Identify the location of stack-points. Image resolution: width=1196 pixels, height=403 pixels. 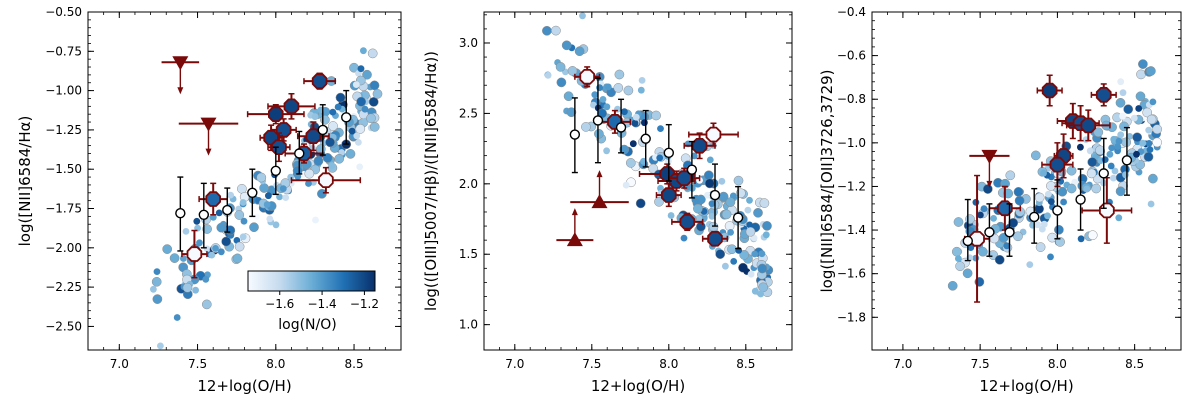
(271, 175).